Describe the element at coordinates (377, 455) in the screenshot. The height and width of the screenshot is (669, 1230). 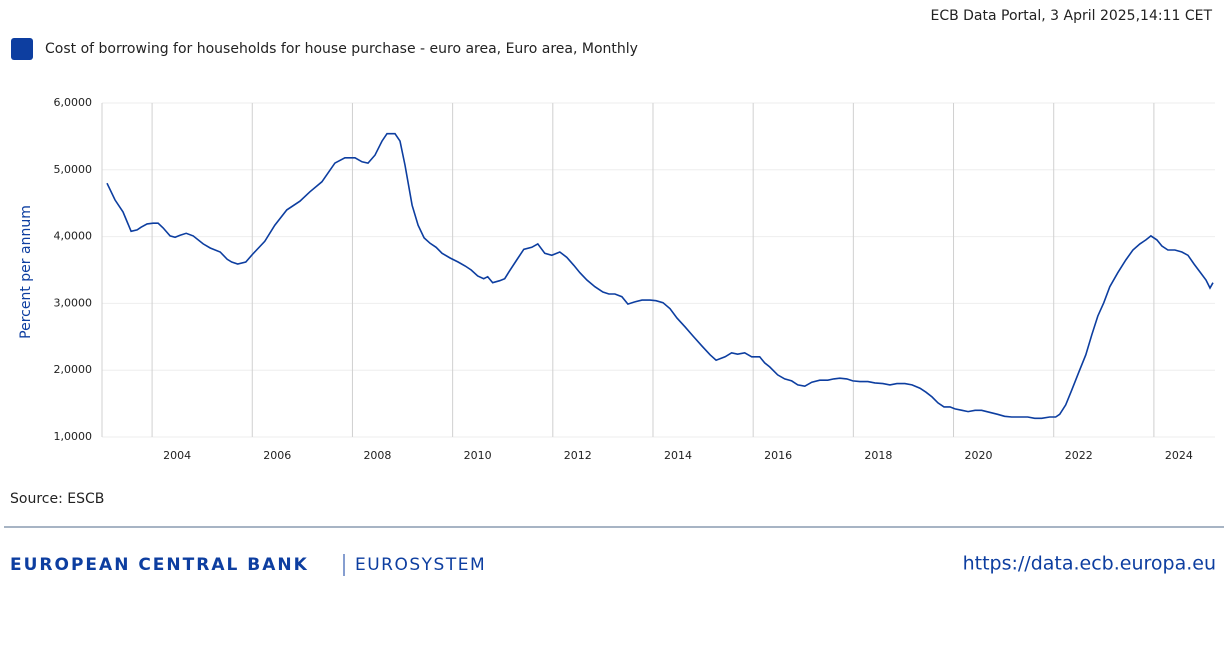
I see `x-tick-label: 2008` at that location.